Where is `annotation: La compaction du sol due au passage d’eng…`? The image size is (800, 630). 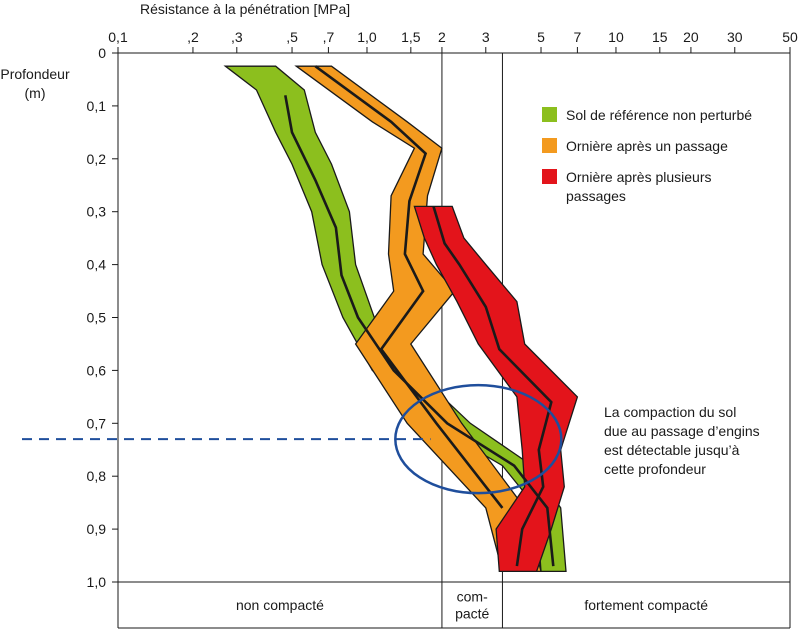 annotation: La compaction du sol due au passage d’eng… is located at coordinates (577, 439).